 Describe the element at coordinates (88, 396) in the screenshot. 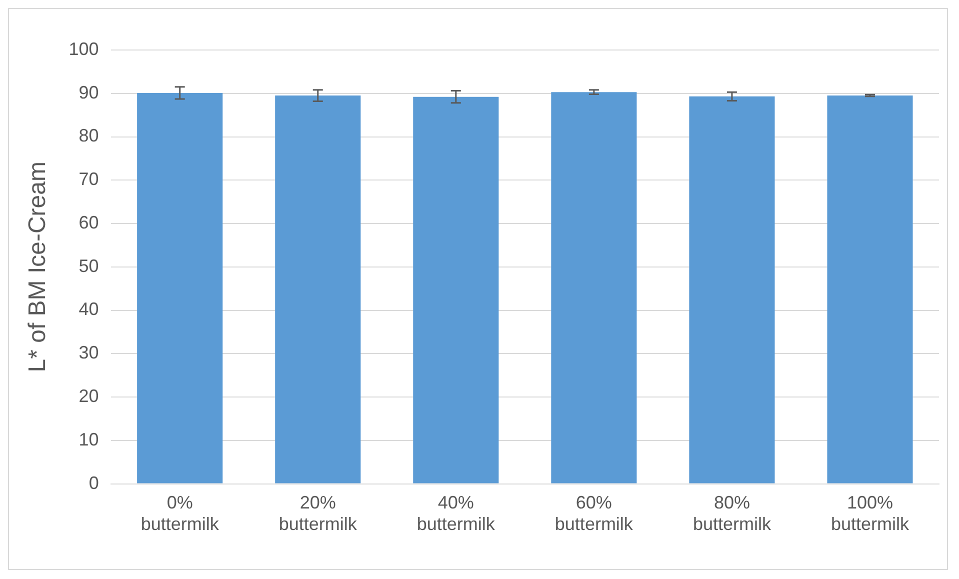

I see `y-tick-label: 20` at that location.